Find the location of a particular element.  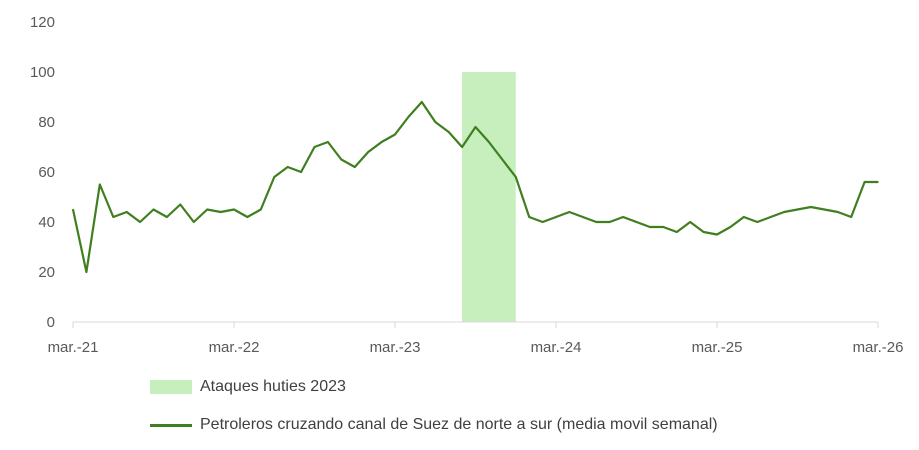

x-tick-label: mar.-21 is located at coordinates (73, 347).